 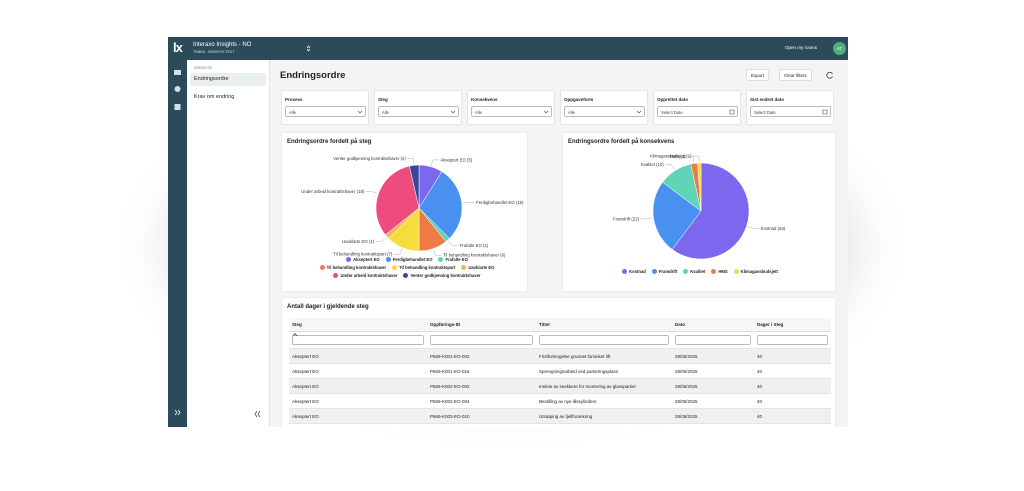 I want to click on legend-item: Framdrift, so click(x=664, y=271).